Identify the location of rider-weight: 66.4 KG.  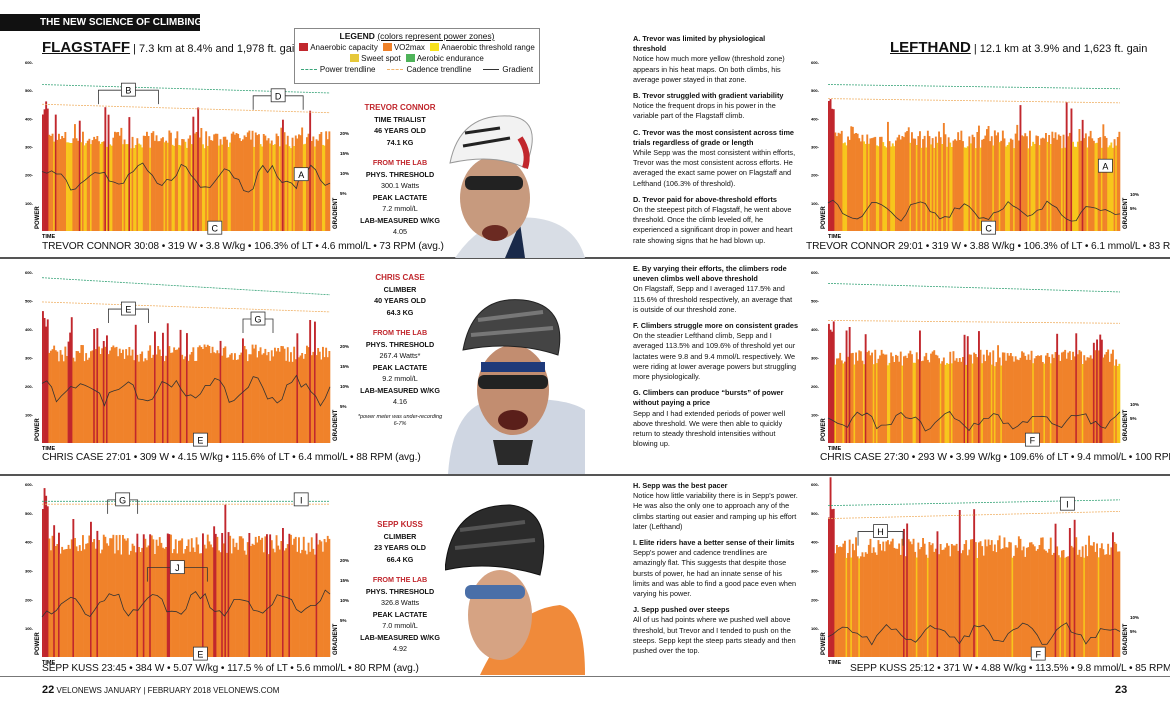
(400, 559).